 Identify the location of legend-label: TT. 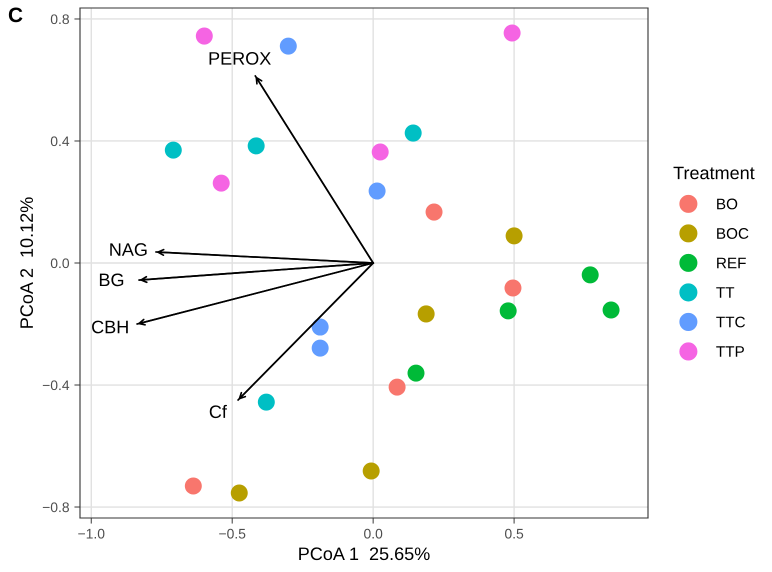
(725, 292).